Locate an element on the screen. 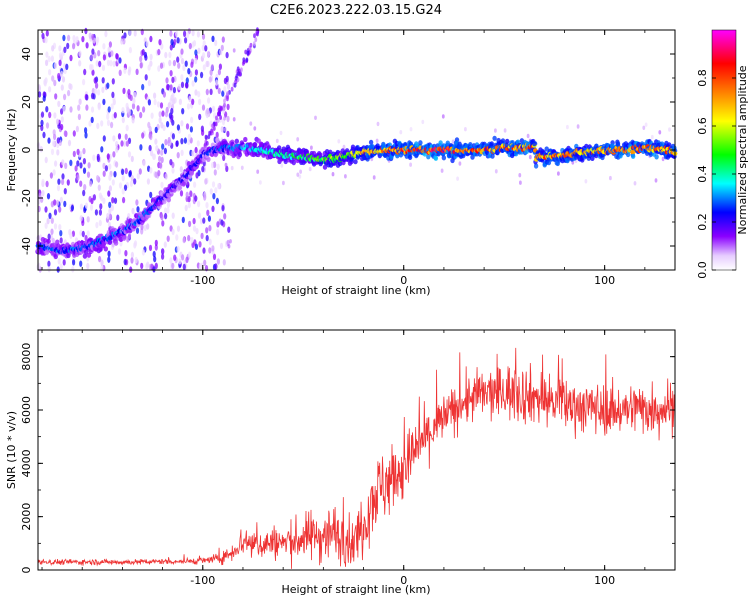 This screenshot has height=600, width=750. colorbar-tick-label: 0.2 is located at coordinates (702, 222).